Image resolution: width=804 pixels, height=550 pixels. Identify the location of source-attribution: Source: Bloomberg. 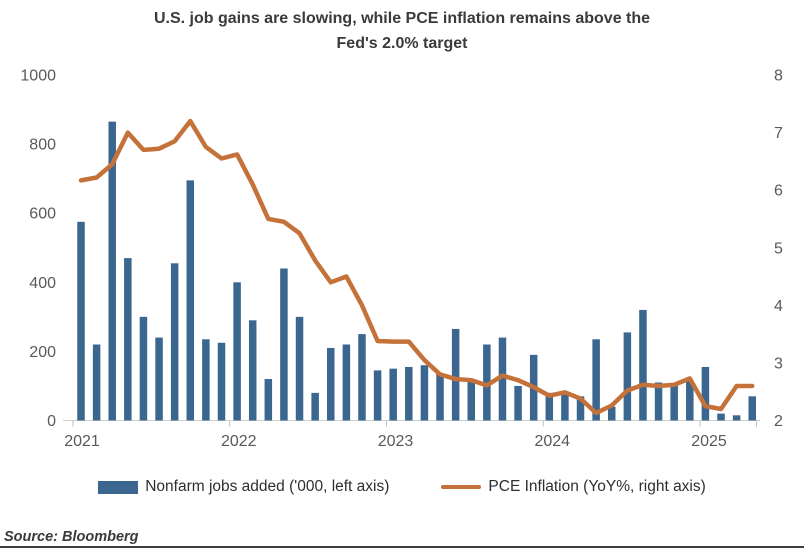
(71, 537).